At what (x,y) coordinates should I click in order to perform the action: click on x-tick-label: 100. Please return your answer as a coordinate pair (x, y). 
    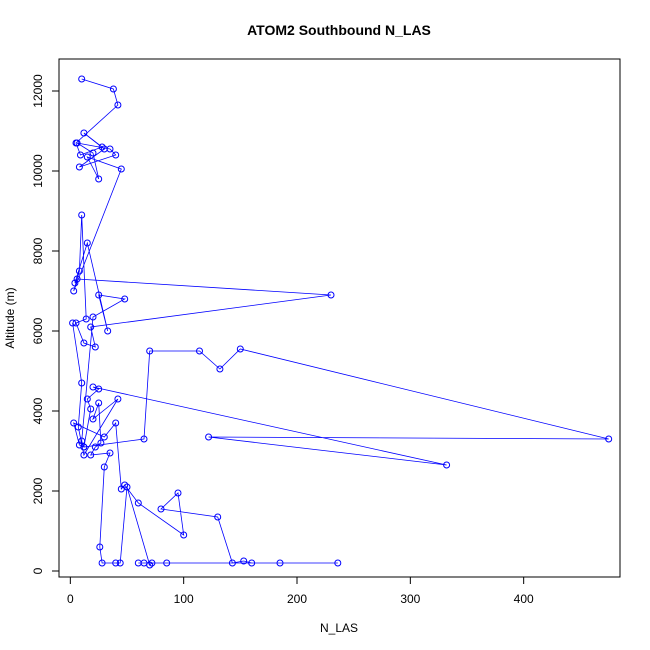
    Looking at the image, I should click on (184, 599).